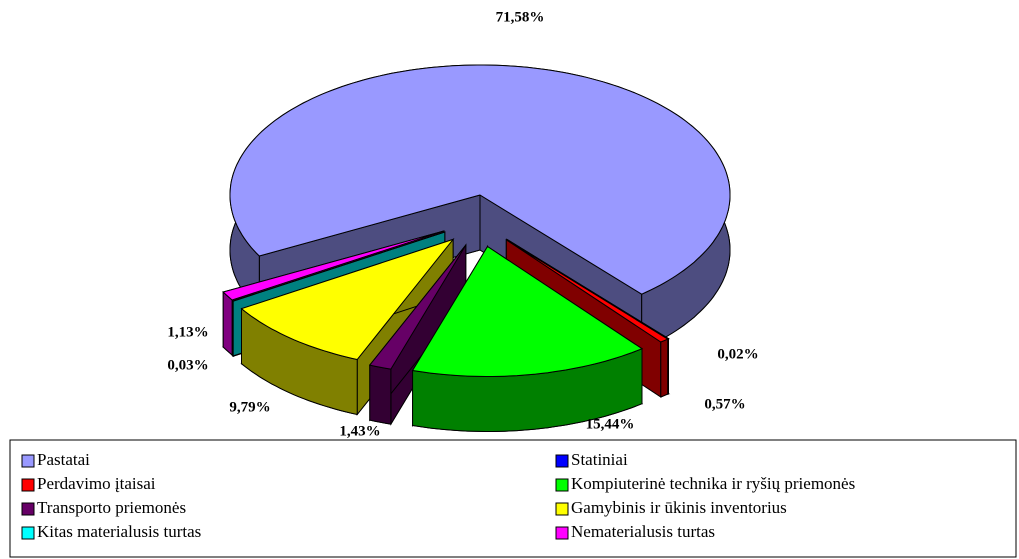  What do you see at coordinates (610, 424) in the screenshot?
I see `data-label: 15,44%` at bounding box center [610, 424].